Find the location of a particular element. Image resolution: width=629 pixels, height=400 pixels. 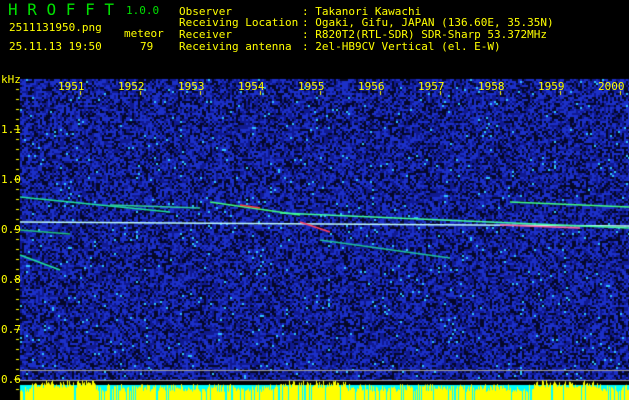

y-tick-label: 0.9 is located at coordinates (11, 229).